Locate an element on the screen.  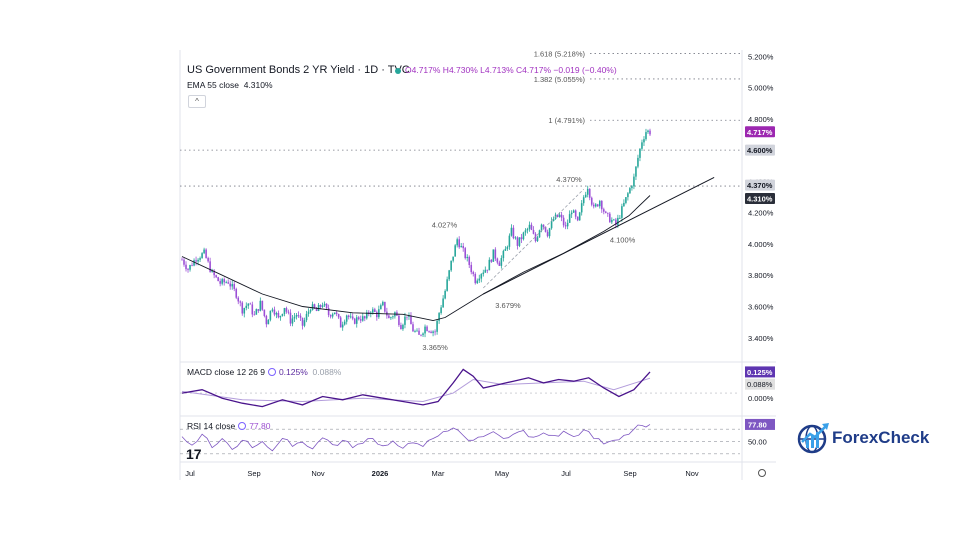
y-tick-label: 5.000% is located at coordinates (761, 88).